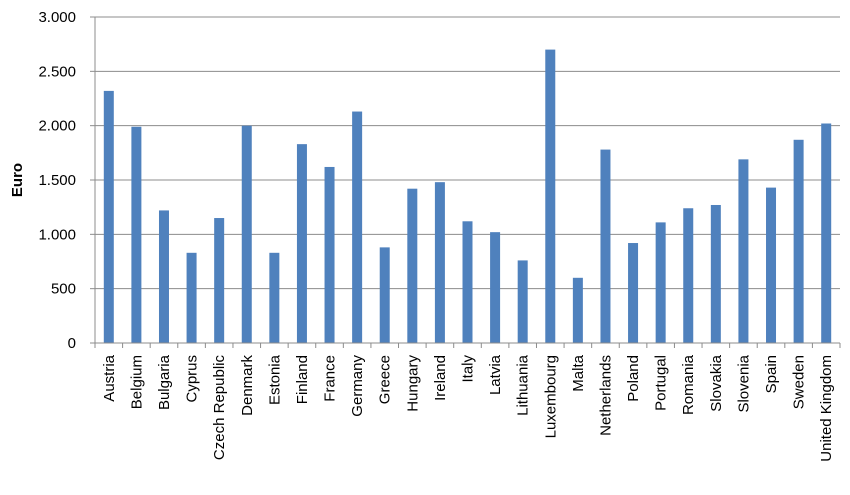 The width and height of the screenshot is (850, 495). What do you see at coordinates (523, 385) in the screenshot?
I see `x-tick-label: Lithuania` at bounding box center [523, 385].